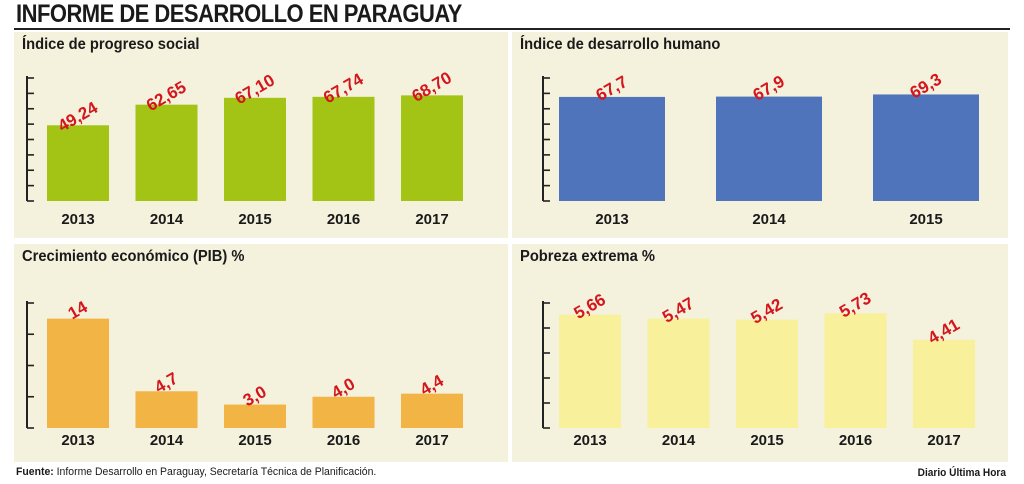 This screenshot has width=1024, height=484. Describe the element at coordinates (133, 256) in the screenshot. I see `panel-title: Crecimiento económico (PIB) %` at that location.